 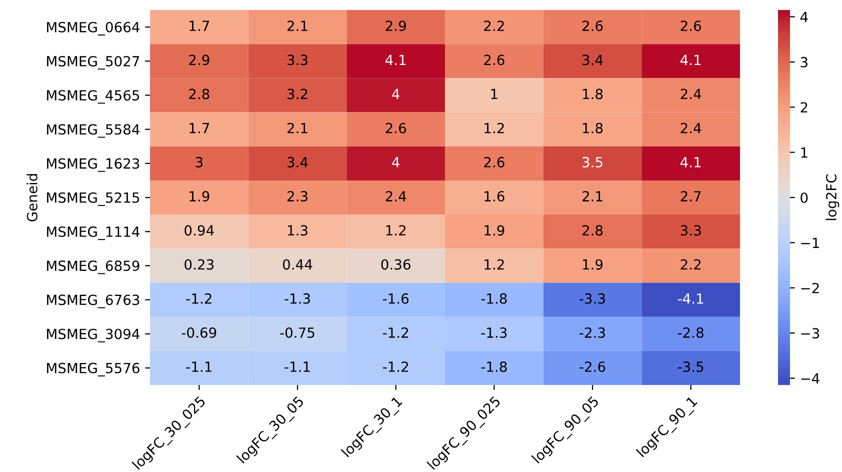 What do you see at coordinates (592, 298) in the screenshot?
I see `data-label: -3.3` at bounding box center [592, 298].